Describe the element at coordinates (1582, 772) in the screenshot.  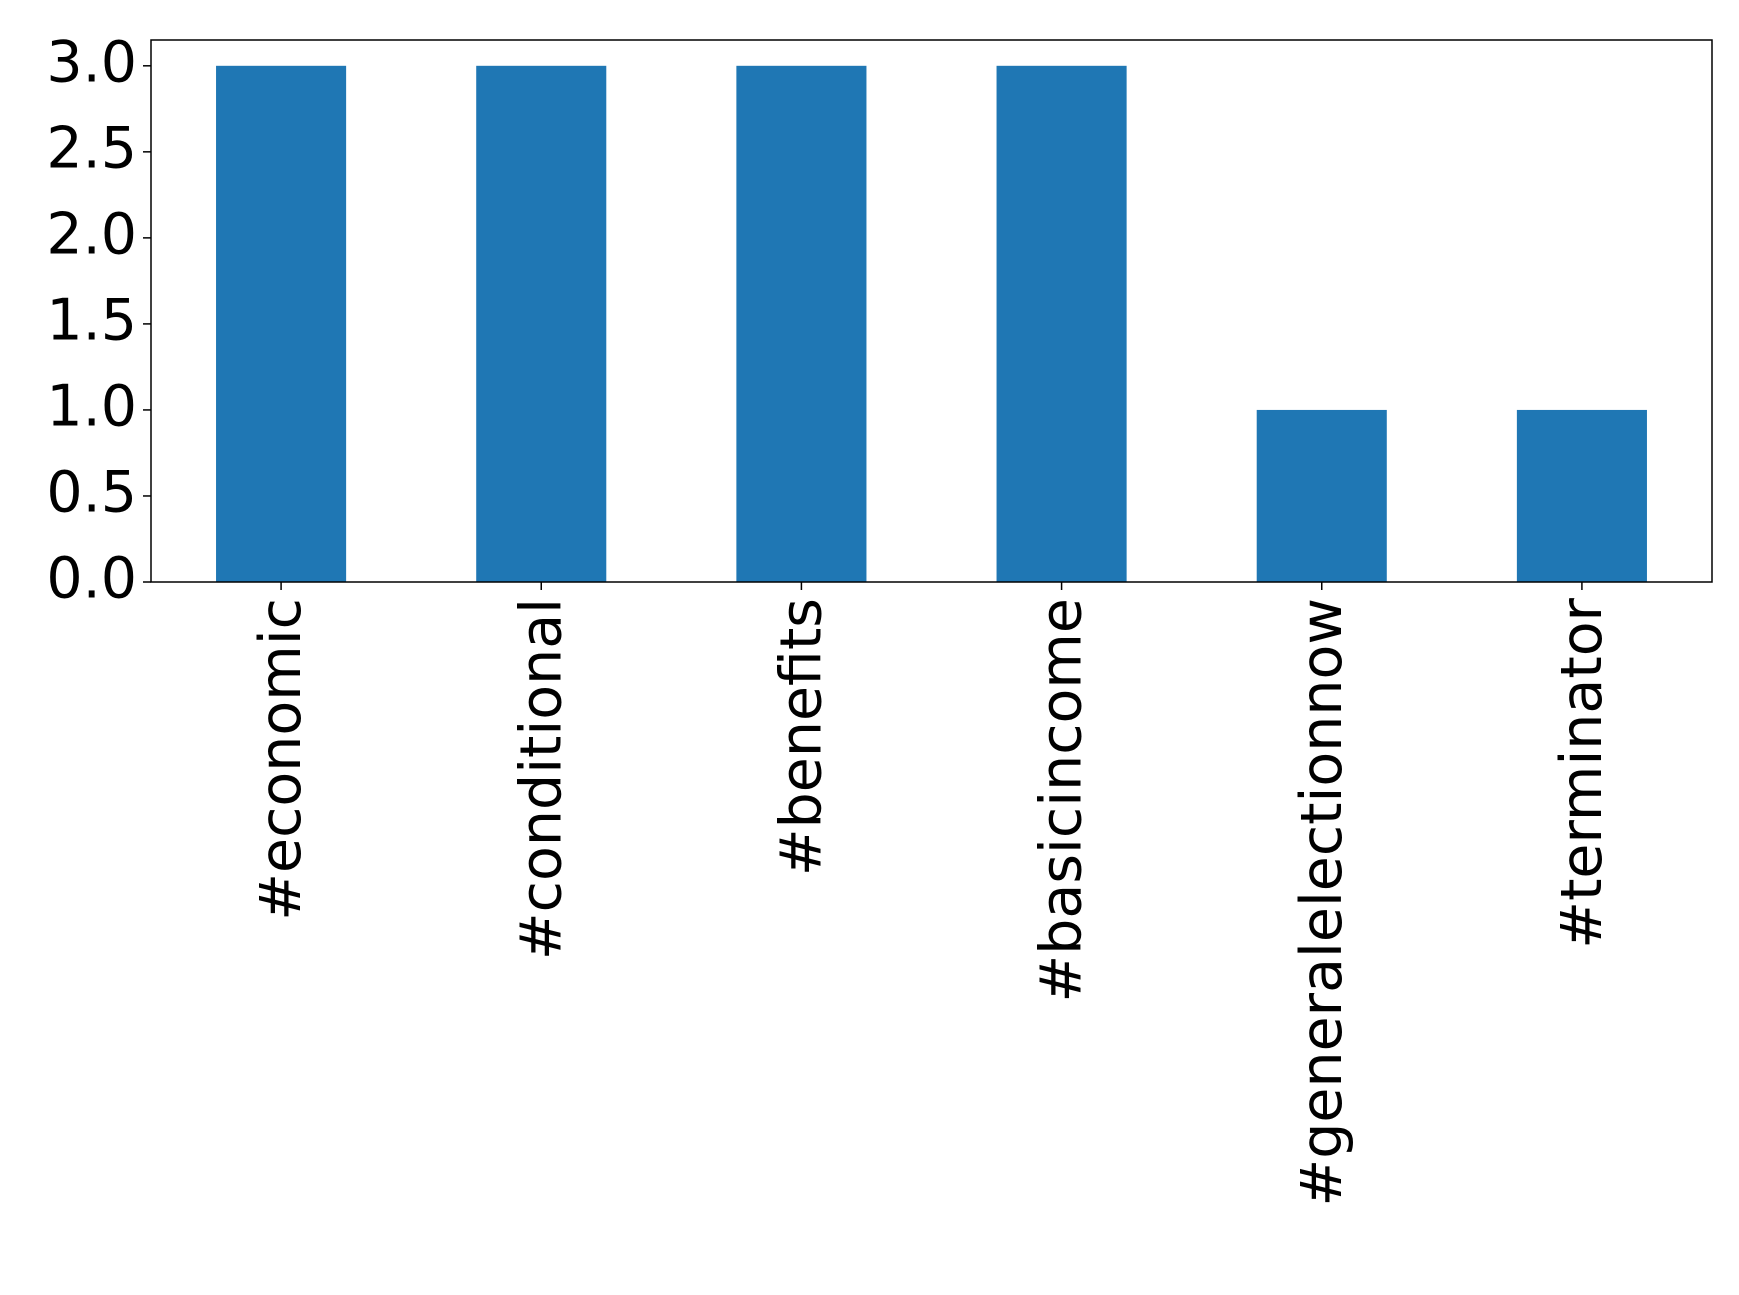
I see `x-tick-label: #terminator` at that location.